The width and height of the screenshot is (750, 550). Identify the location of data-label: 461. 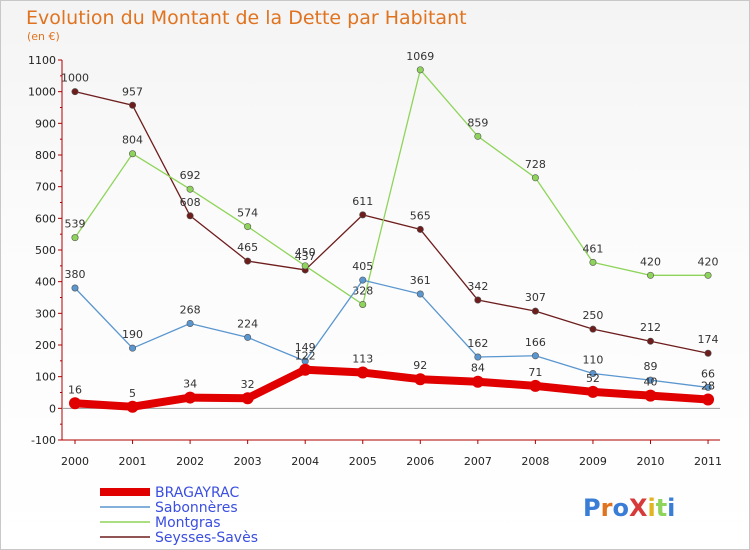
(592, 248).